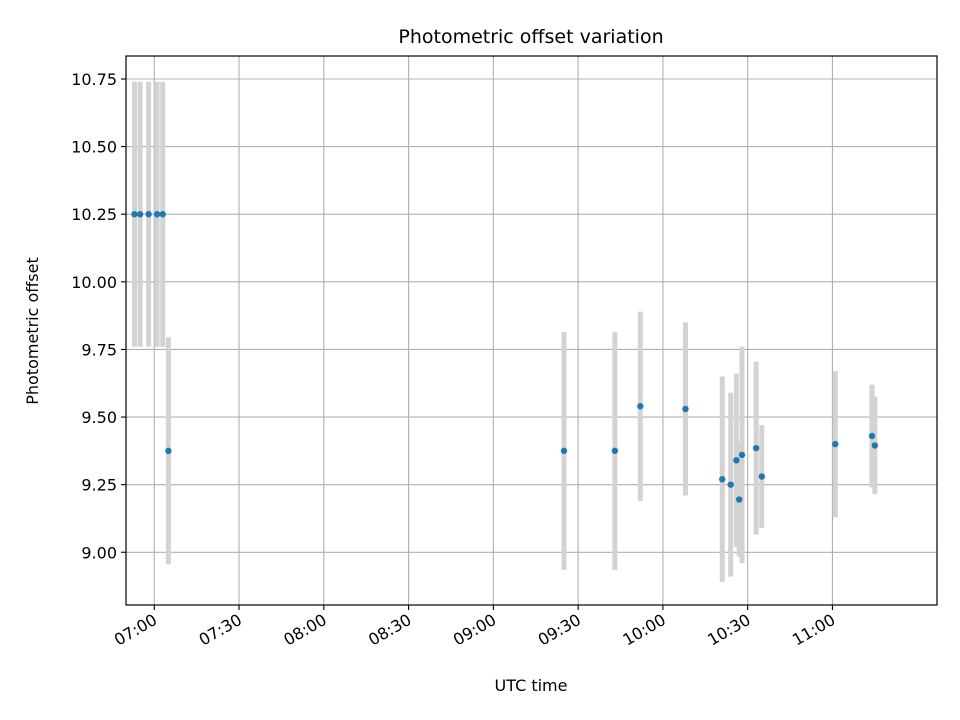 The height and width of the screenshot is (720, 960). I want to click on y-tick-label: 9.50, so click(99, 417).